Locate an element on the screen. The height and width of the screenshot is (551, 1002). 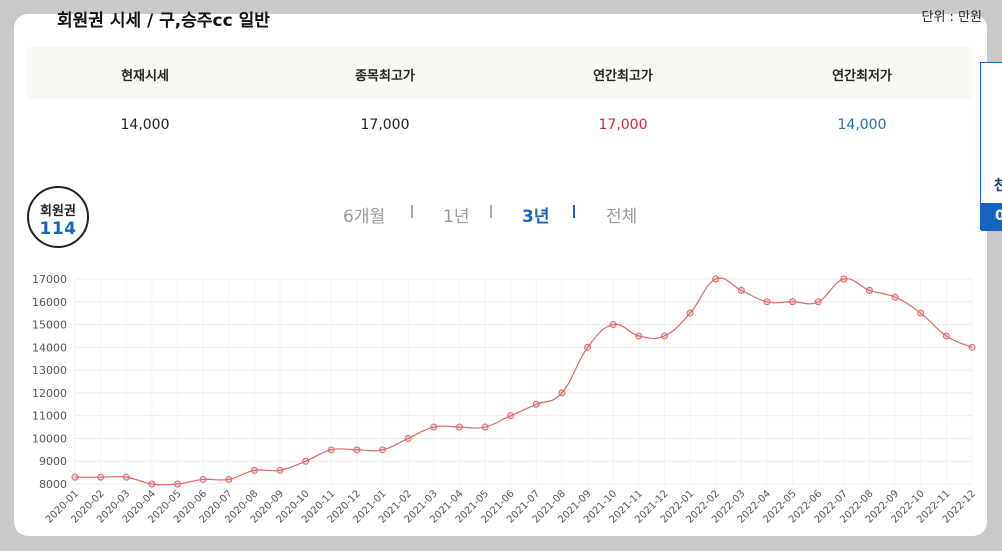
y-tick-label: 15000 is located at coordinates (49, 325).